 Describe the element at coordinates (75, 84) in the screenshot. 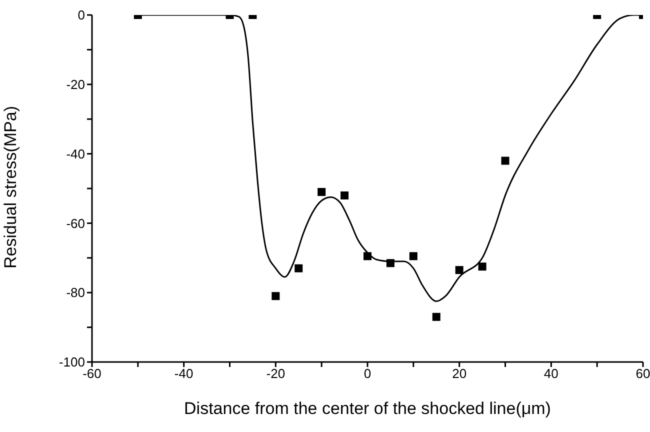

I see `y-tick-label: -20` at that location.